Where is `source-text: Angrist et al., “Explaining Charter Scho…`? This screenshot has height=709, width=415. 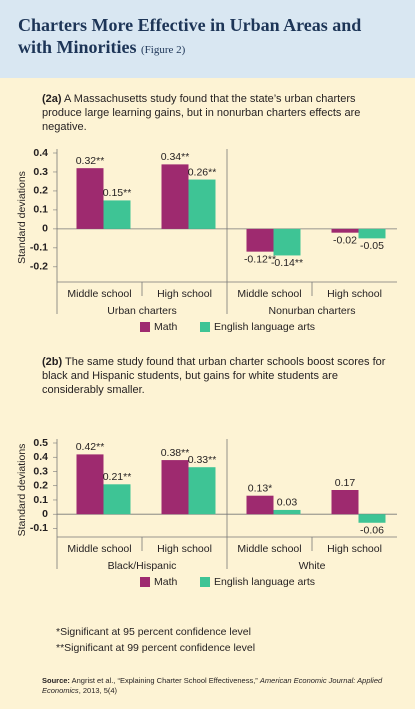
source-text: Angrist et al., “Explaining Charter Scho… is located at coordinates (164, 680).